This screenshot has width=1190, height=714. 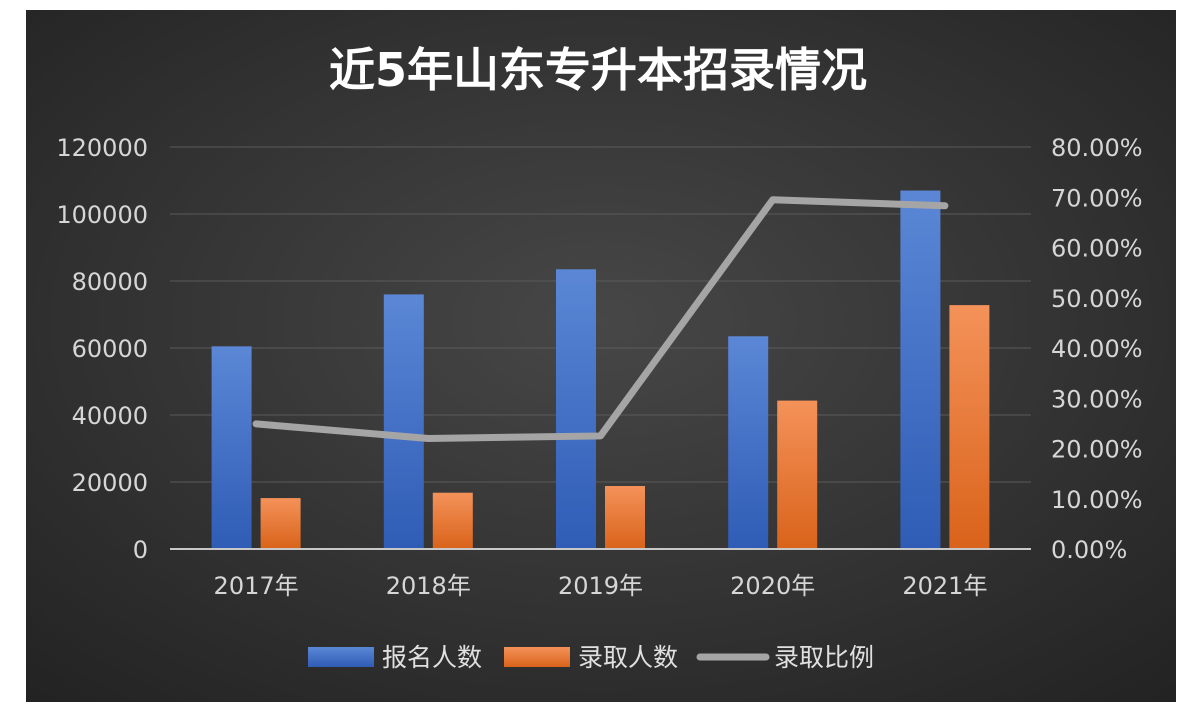 What do you see at coordinates (600, 586) in the screenshot?
I see `x-tick-label: 2019年` at bounding box center [600, 586].